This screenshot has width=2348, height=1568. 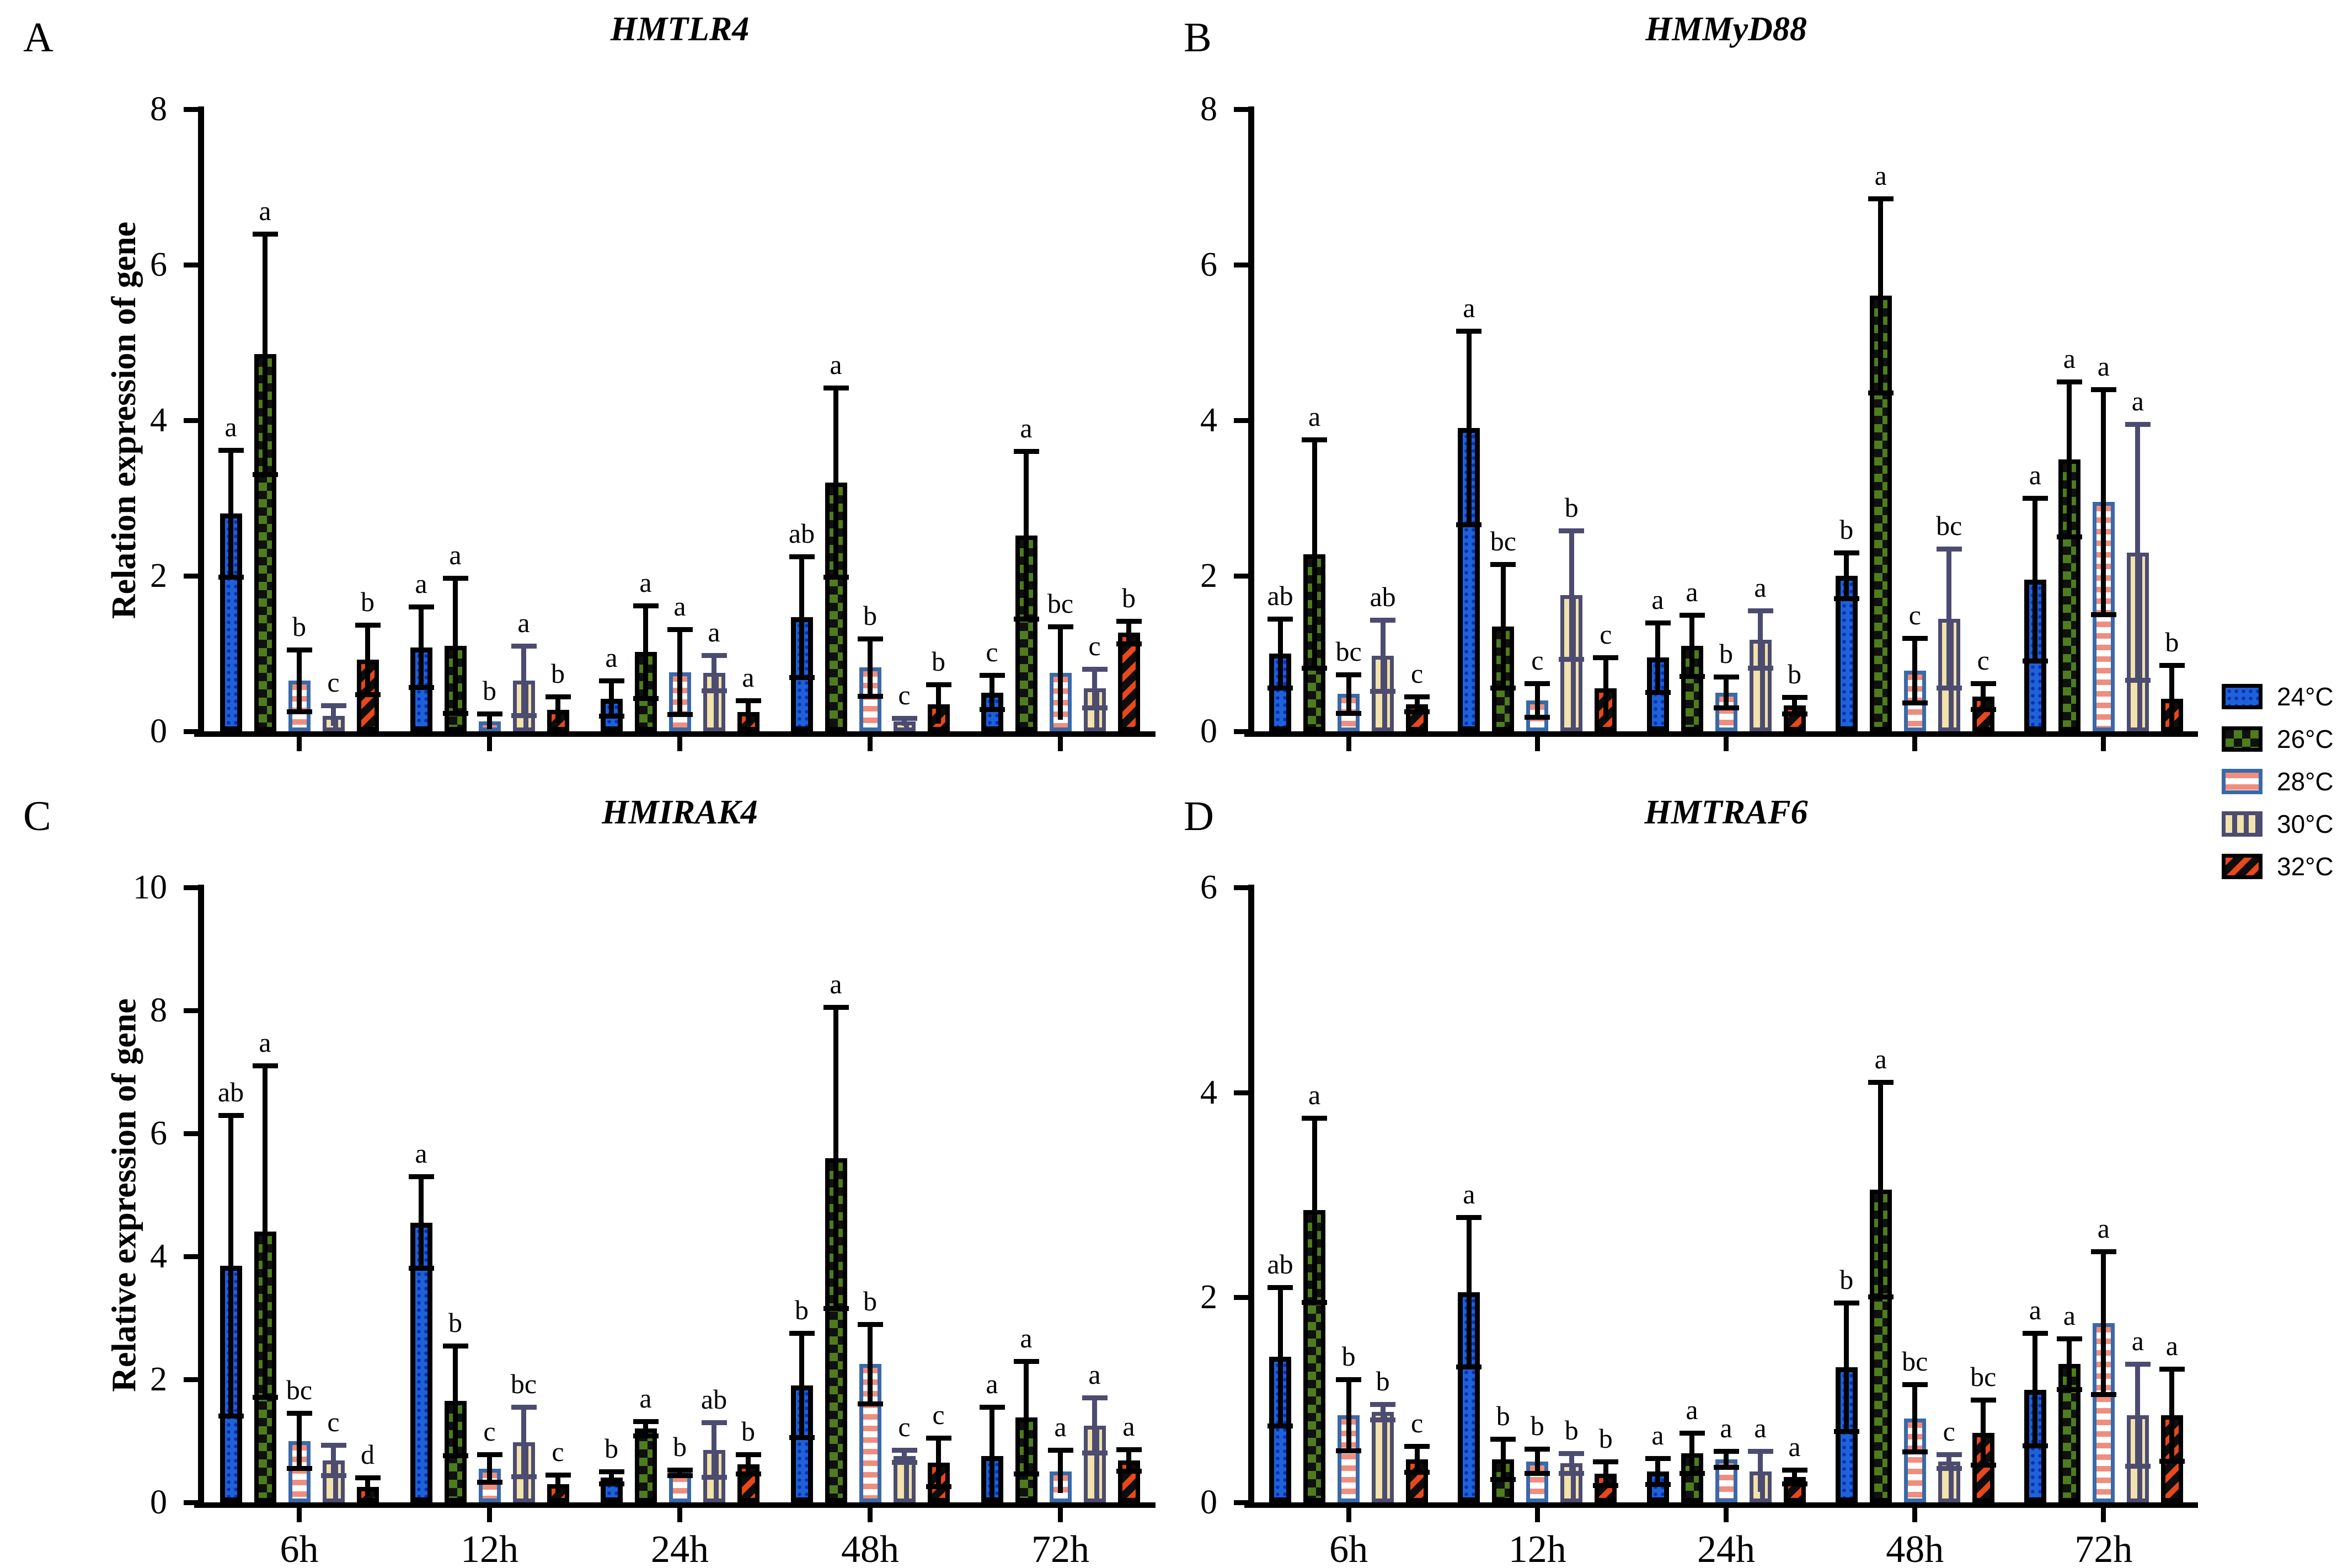 I want to click on panel-letter-d: D, so click(x=1199, y=816).